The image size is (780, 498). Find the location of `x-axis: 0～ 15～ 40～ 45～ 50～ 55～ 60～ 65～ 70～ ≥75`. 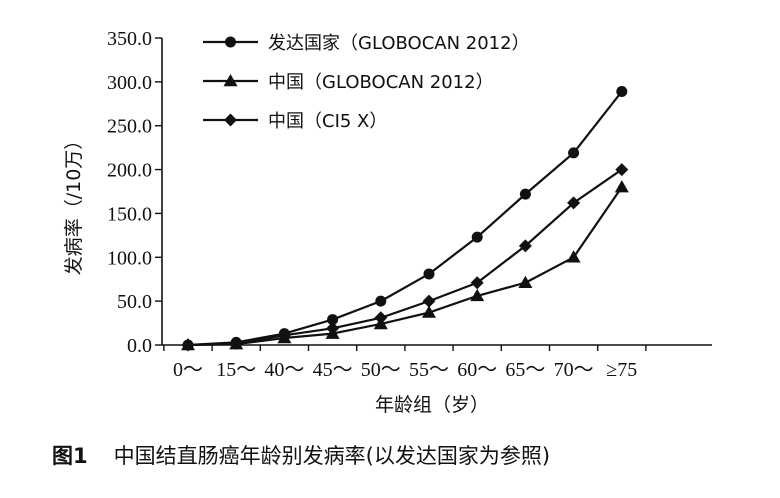

x-axis: 0～ 15～ 40～ 45～ 50～ 55～ 60～ 65～ 70～ ≥75 is located at coordinates (437, 362).